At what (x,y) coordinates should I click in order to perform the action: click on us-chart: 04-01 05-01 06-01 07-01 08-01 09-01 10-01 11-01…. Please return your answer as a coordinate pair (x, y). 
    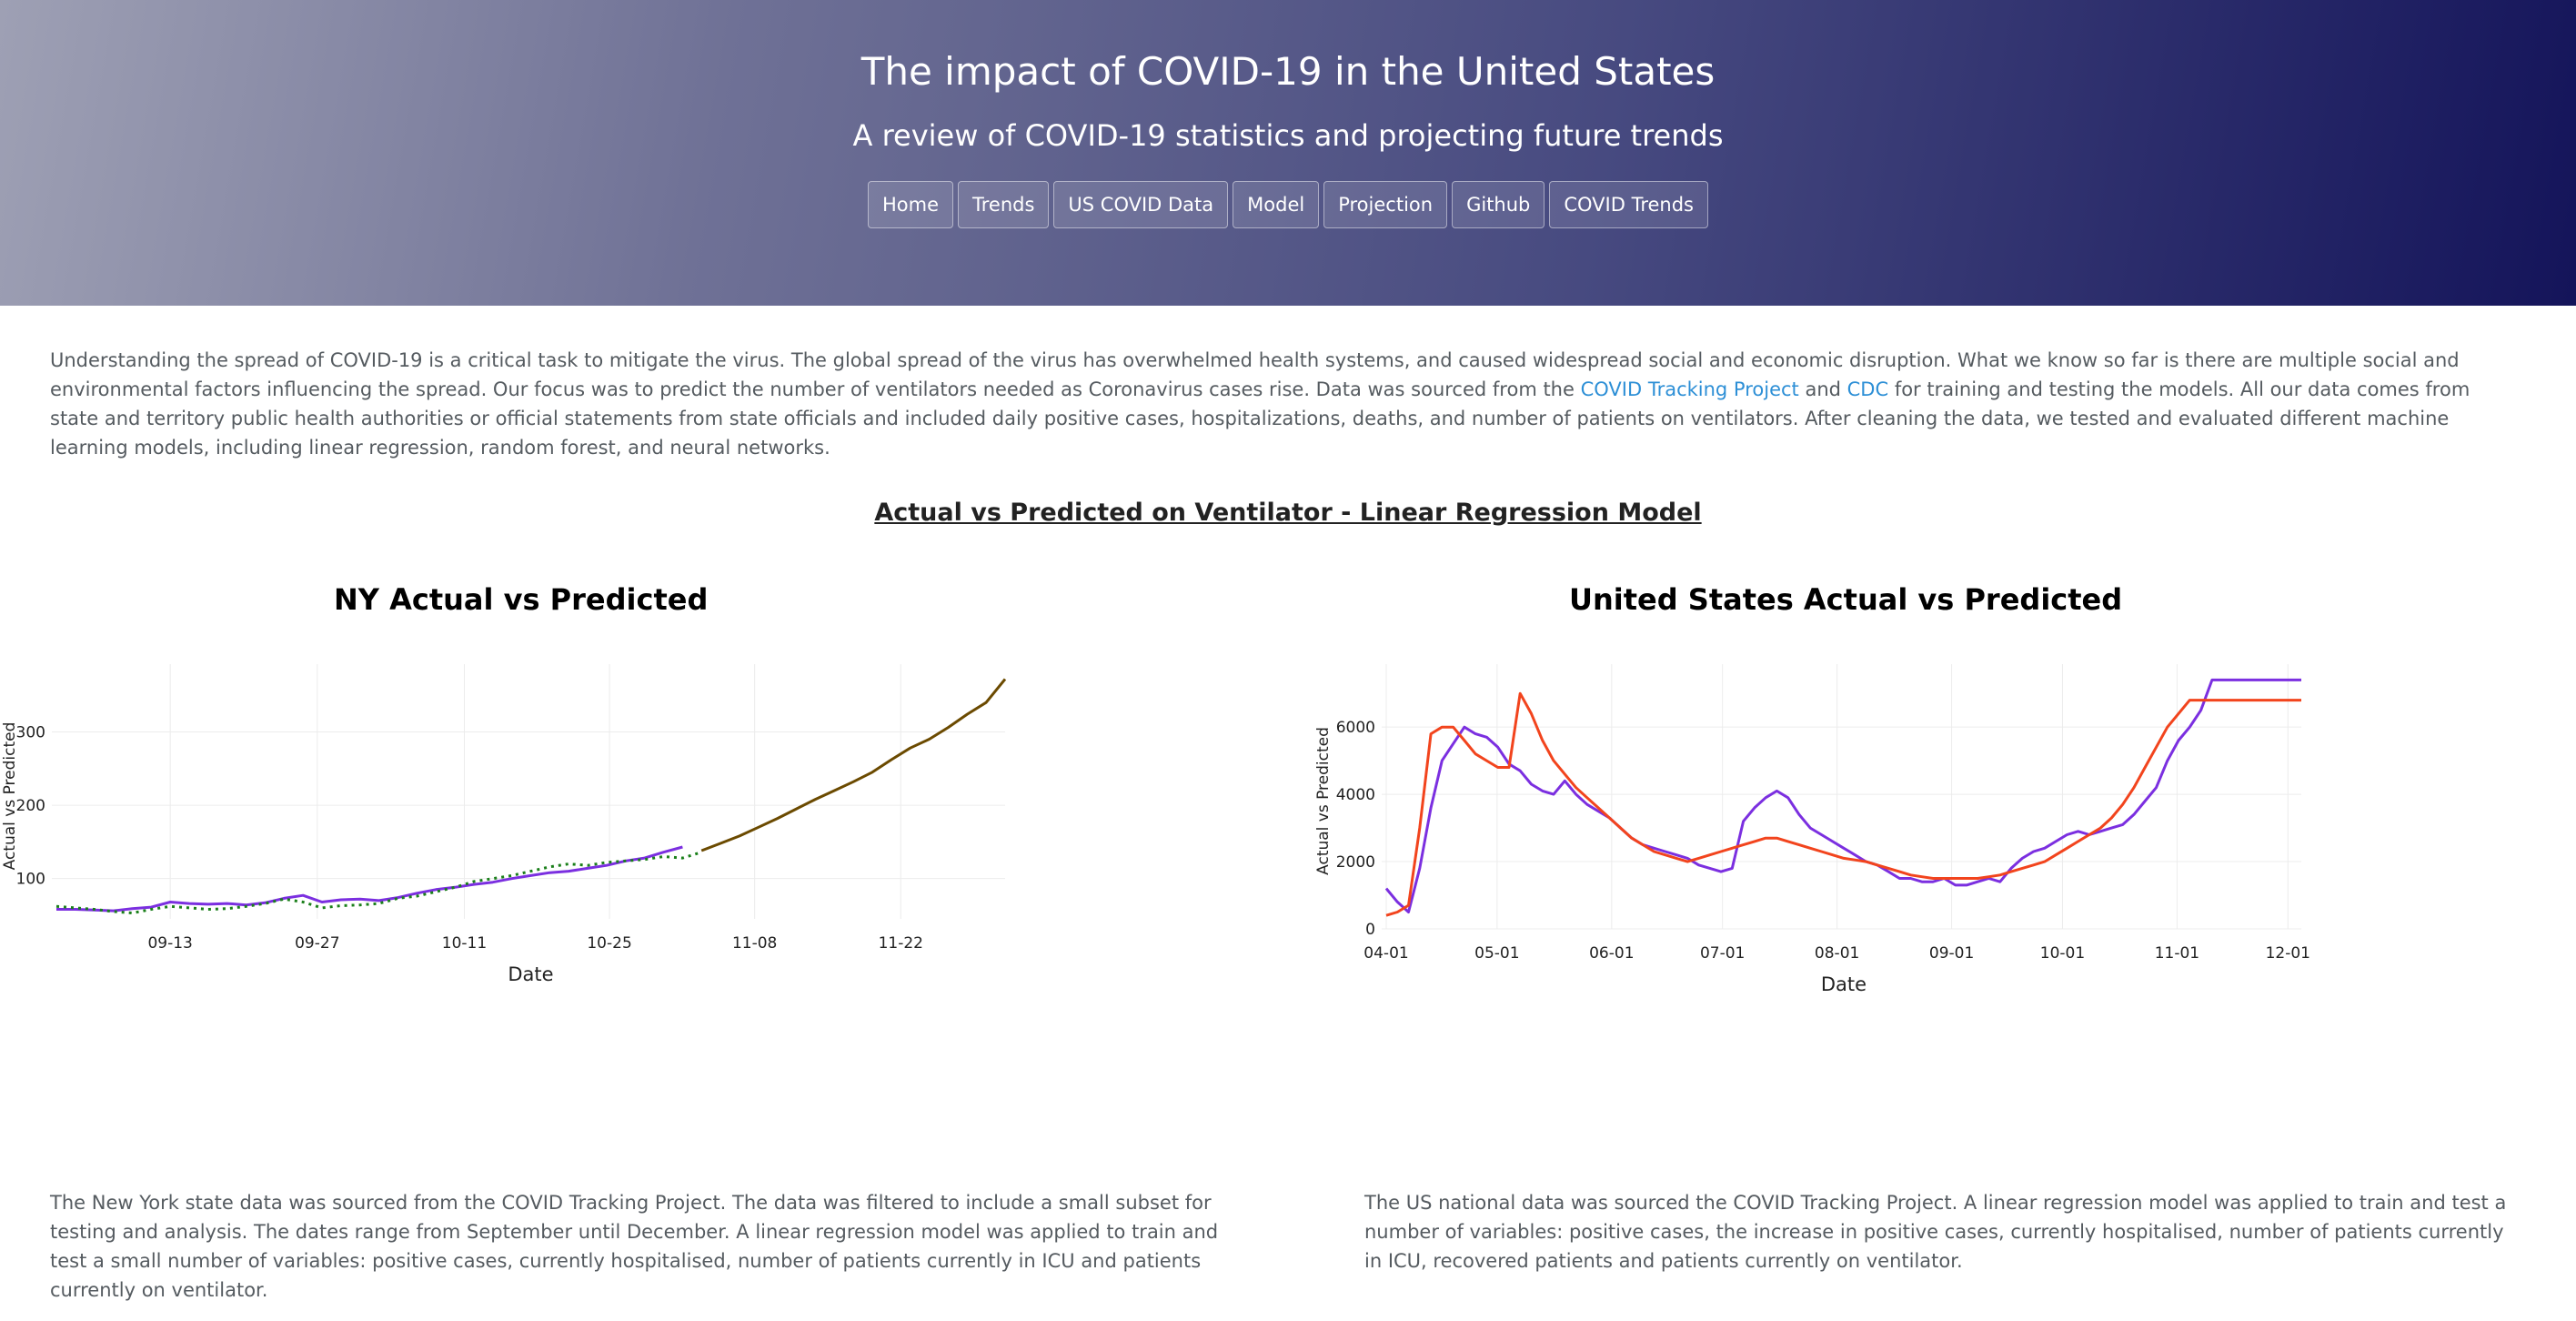
    Looking at the image, I should click on (1828, 828).